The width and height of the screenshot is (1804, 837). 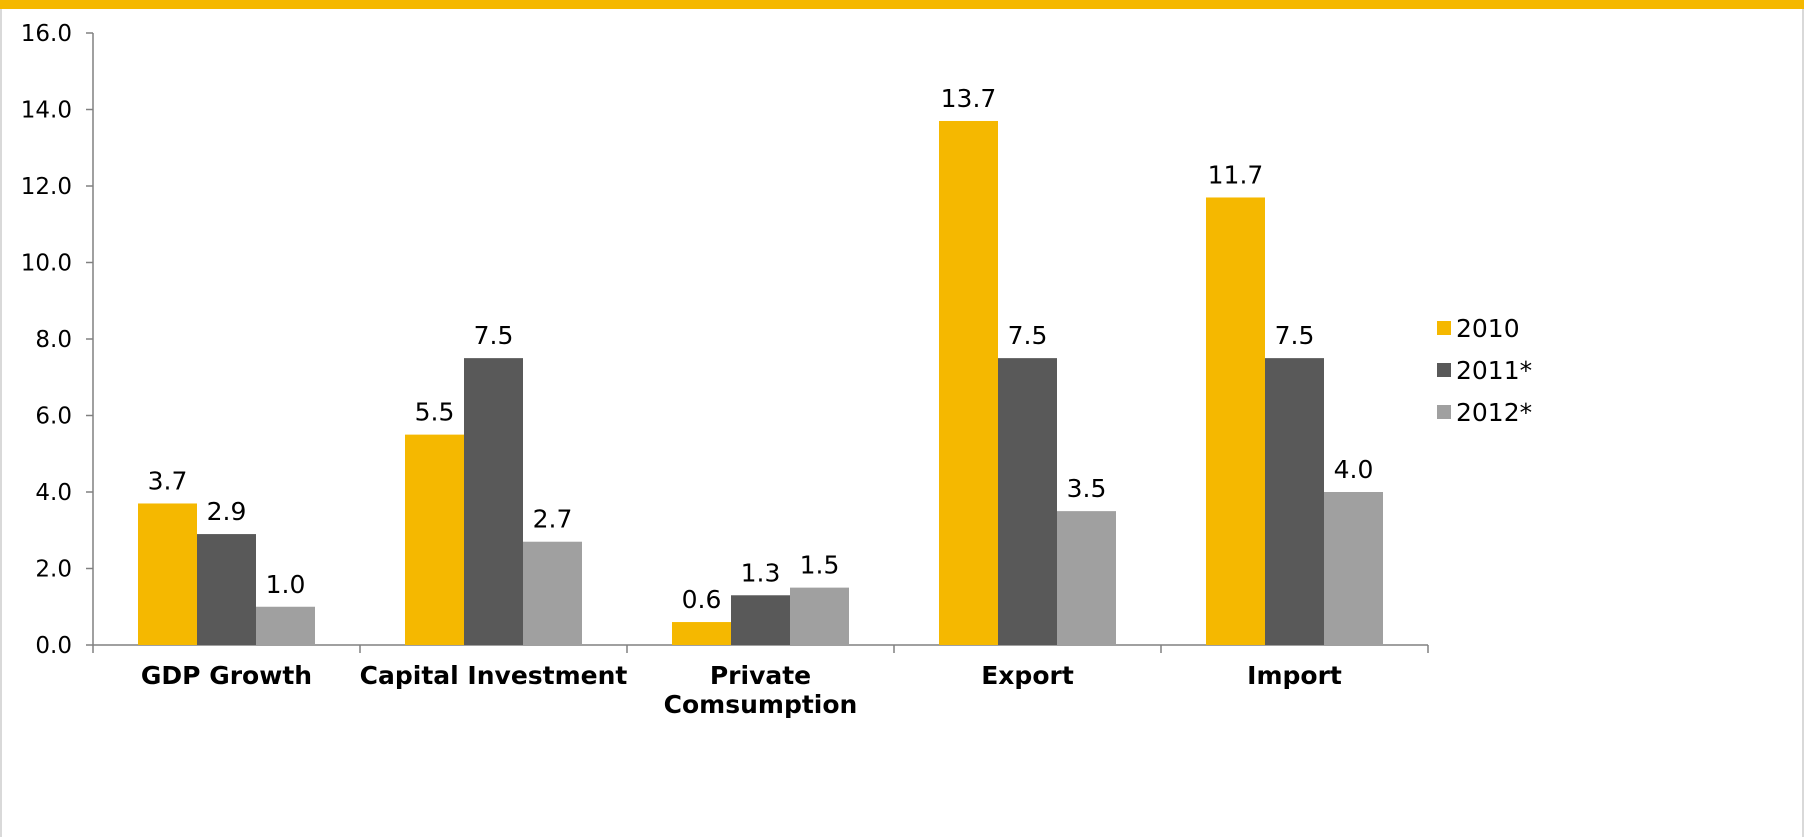 I want to click on data-label: 2.9, so click(x=227, y=511).